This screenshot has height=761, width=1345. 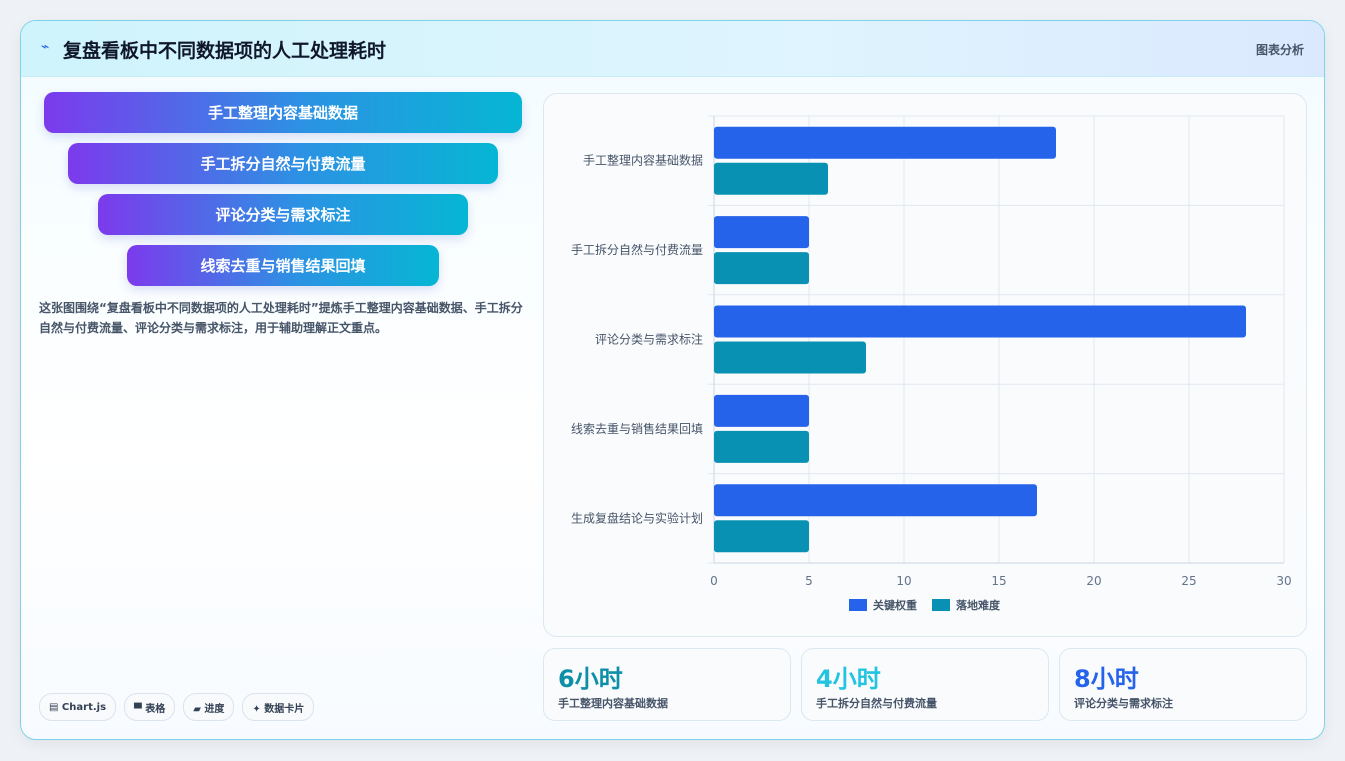 What do you see at coordinates (1106, 679) in the screenshot?
I see `stat-value: 8小时` at bounding box center [1106, 679].